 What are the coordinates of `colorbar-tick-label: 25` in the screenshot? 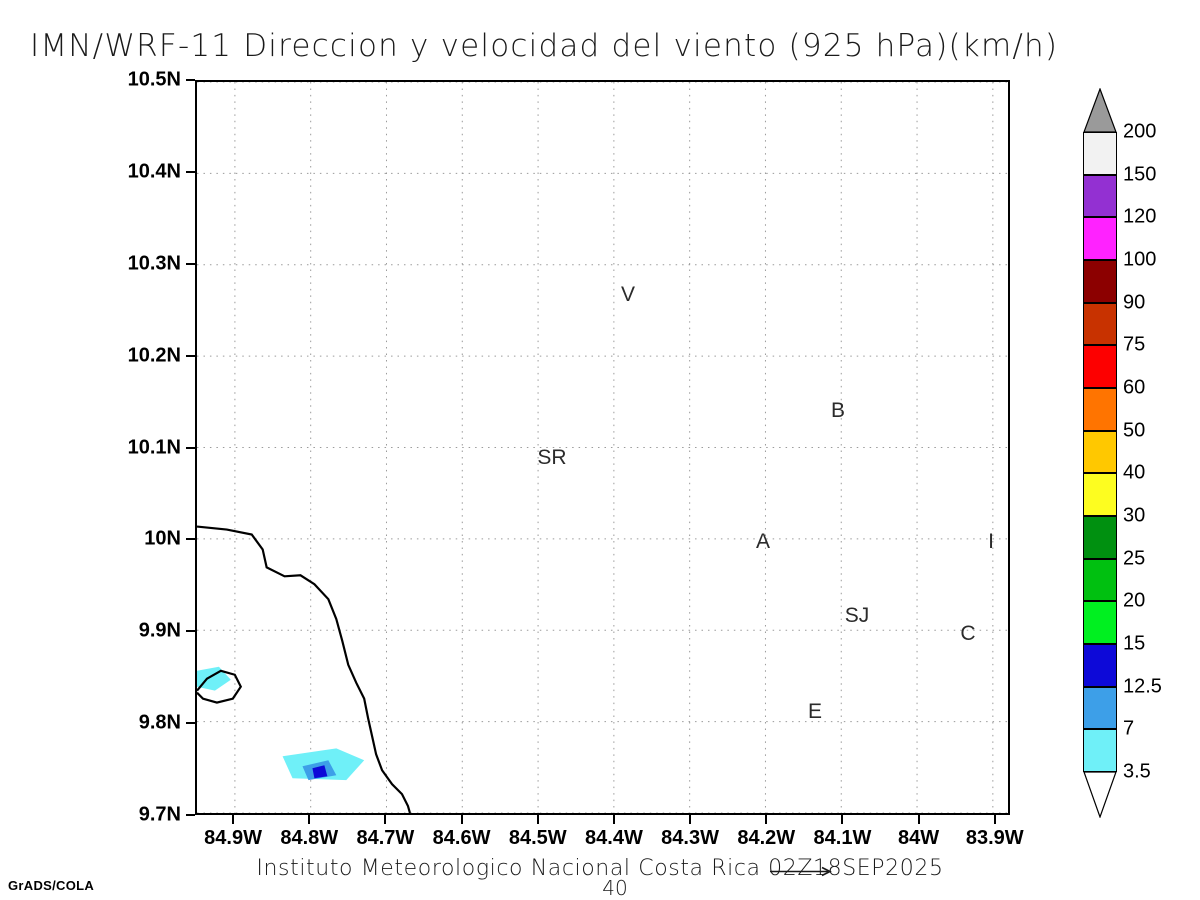 It's located at (1134, 558).